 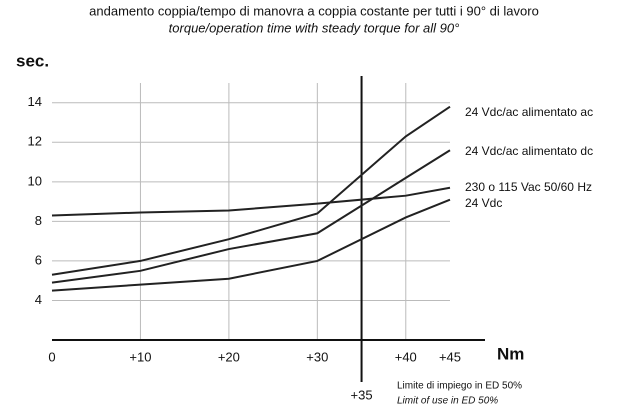 What do you see at coordinates (38, 259) in the screenshot?
I see `y-tick-label: 6` at bounding box center [38, 259].